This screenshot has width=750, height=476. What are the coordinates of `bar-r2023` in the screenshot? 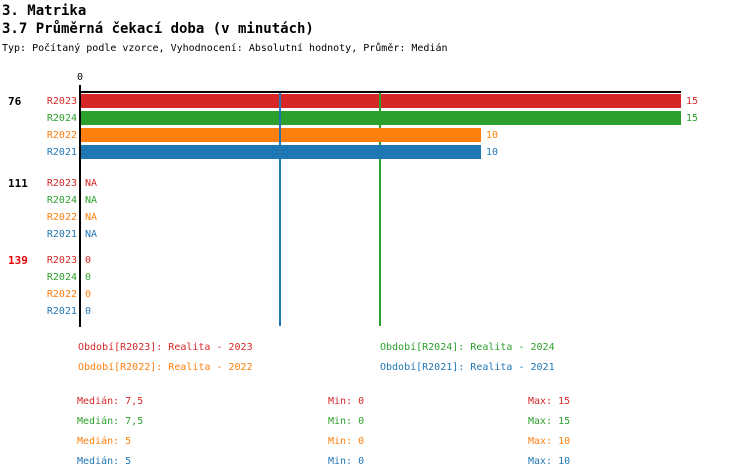 It's located at (381, 101).